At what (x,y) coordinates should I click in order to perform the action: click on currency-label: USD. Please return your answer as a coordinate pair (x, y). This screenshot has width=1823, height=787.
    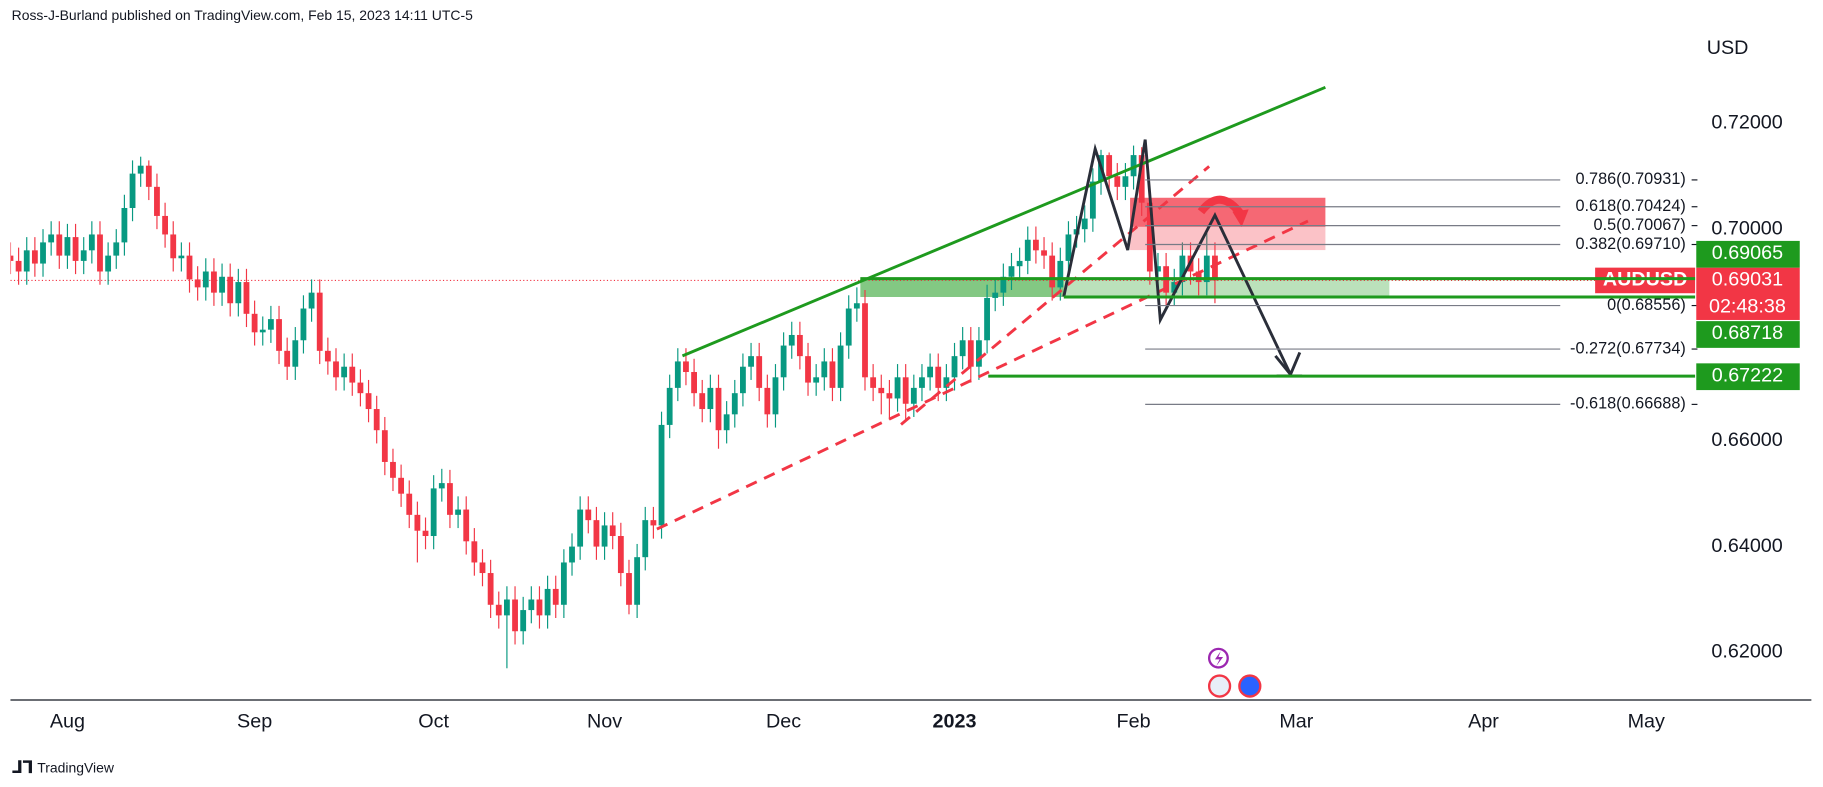
    Looking at the image, I should click on (1728, 48).